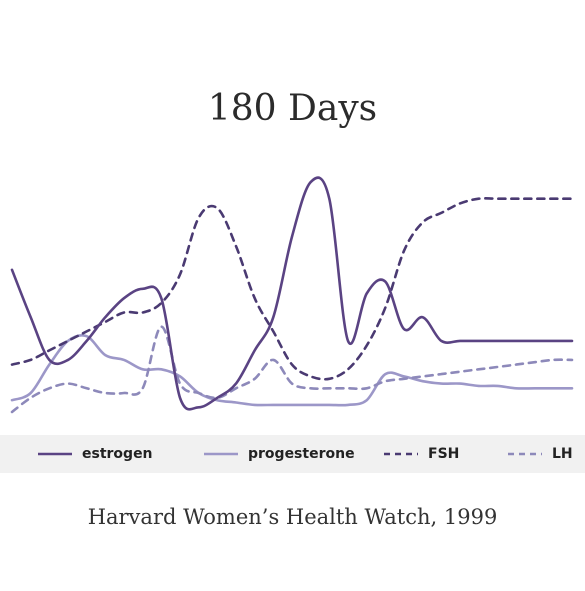 Image resolution: width=585 pixels, height=591 pixels. I want to click on legend-item-lh: LH, so click(540, 454).